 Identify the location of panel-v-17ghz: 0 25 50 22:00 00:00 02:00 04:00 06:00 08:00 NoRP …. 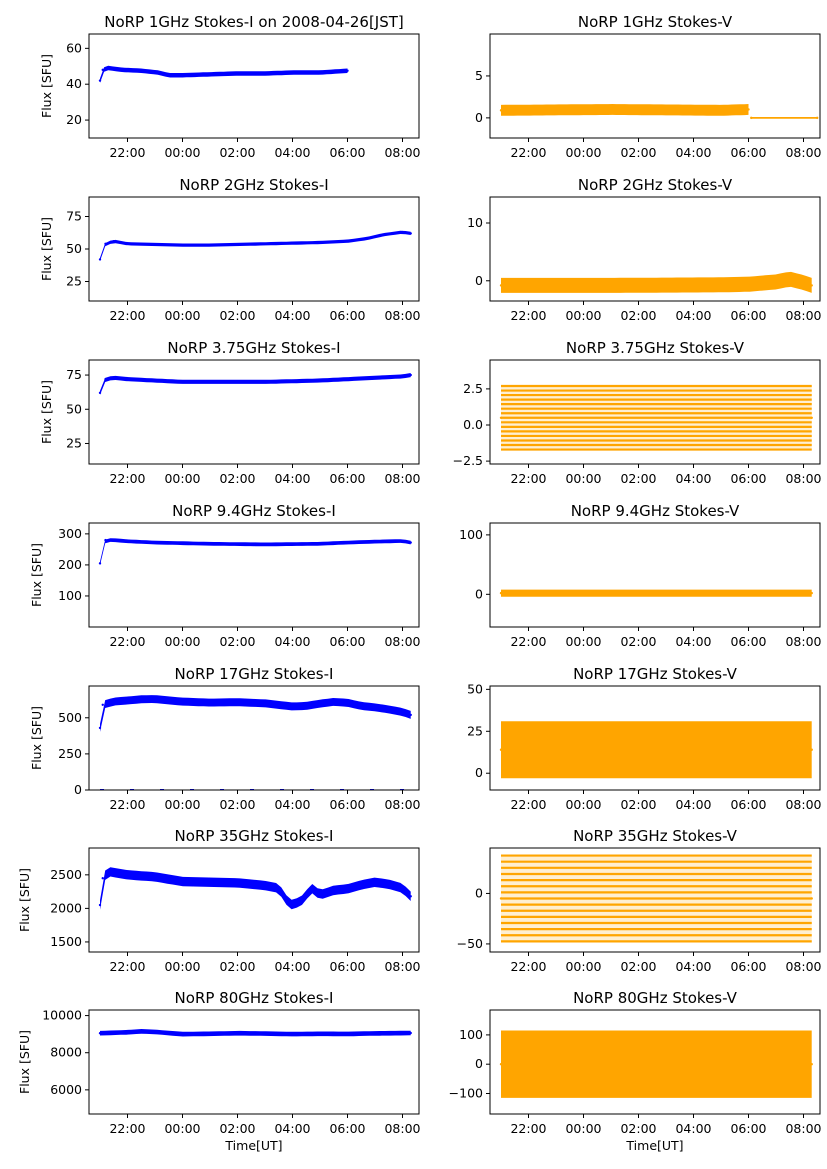
(644, 738).